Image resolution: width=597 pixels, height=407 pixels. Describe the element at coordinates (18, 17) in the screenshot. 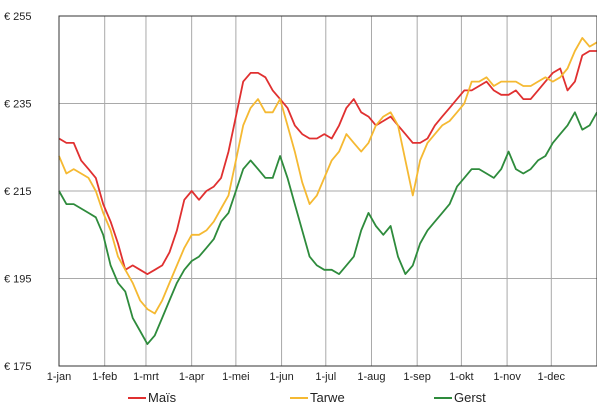

I see `y-tick-label: € 255` at that location.